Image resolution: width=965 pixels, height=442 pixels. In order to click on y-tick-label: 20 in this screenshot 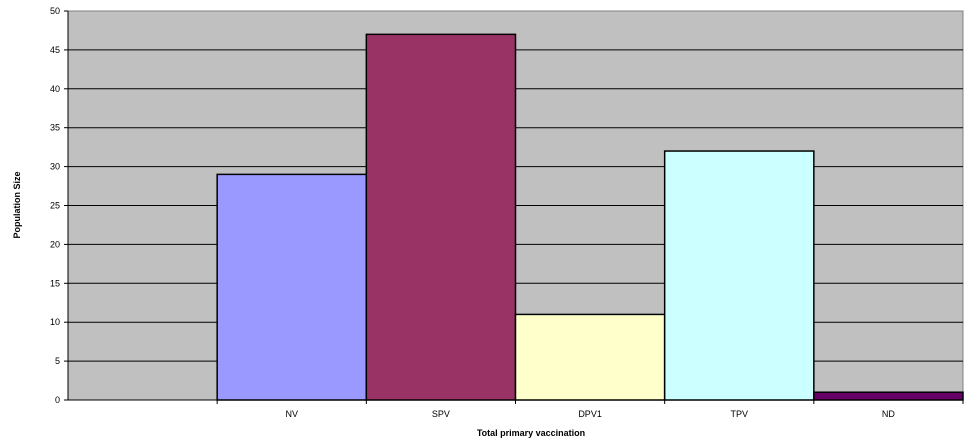, I will do `click(55, 244)`.